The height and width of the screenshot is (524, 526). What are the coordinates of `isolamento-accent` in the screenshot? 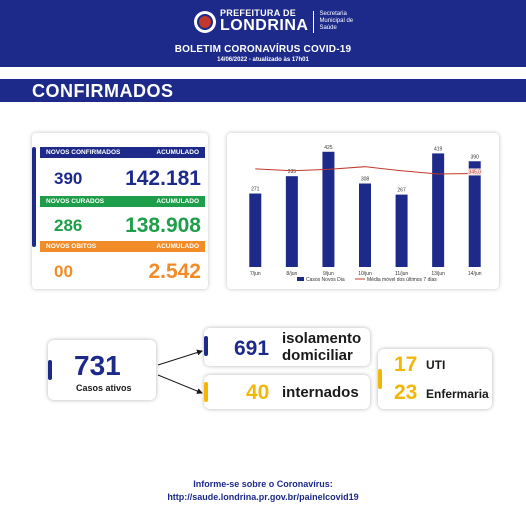 It's located at (206, 346).